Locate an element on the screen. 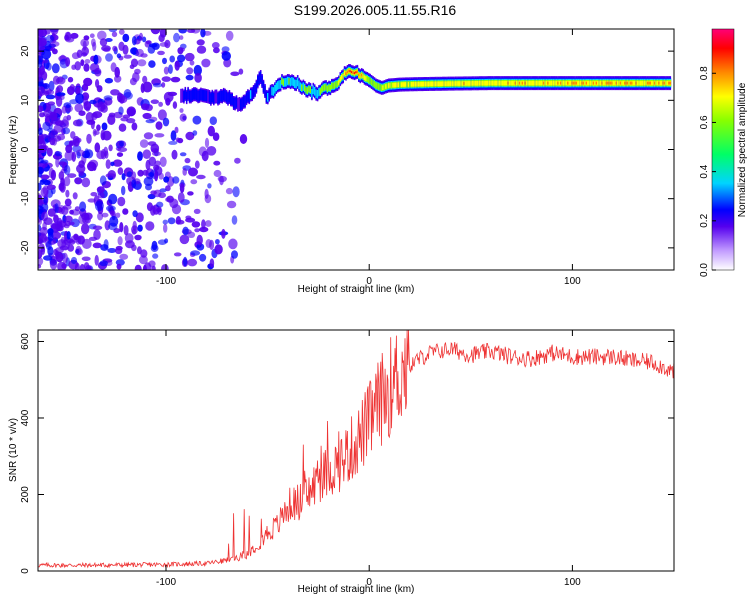 Image resolution: width=750 pixels, height=600 pixels. x-tick-label: -100 is located at coordinates (166, 582).